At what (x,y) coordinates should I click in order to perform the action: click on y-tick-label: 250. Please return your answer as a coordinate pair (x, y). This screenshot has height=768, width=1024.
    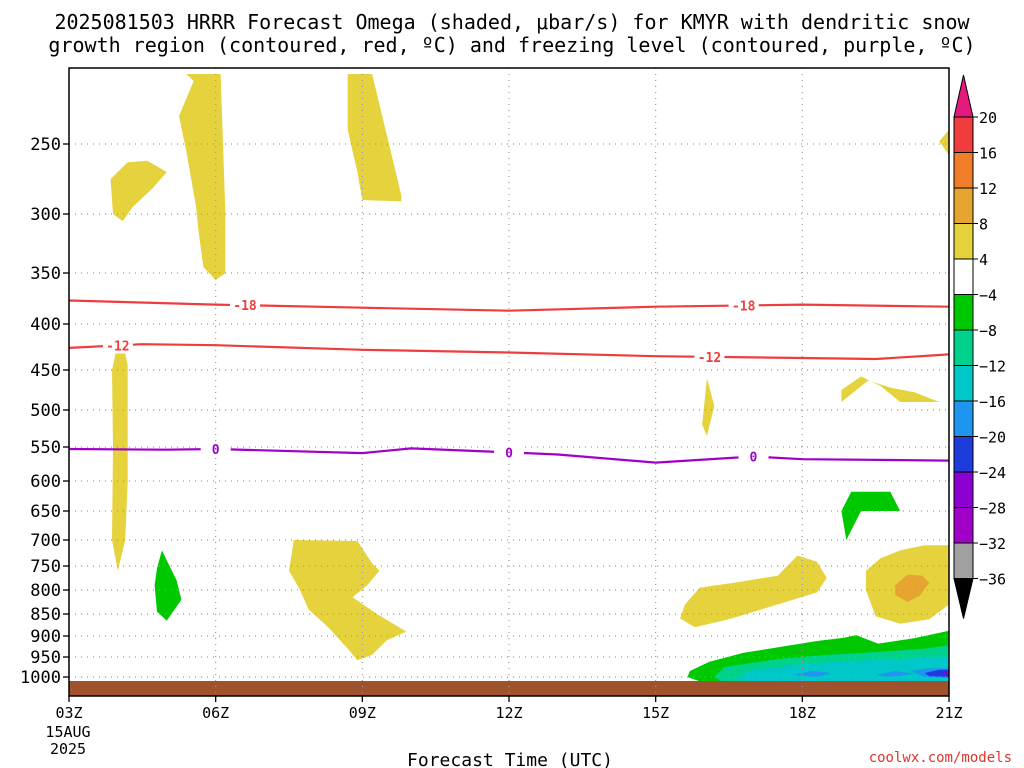
    Looking at the image, I should click on (45, 145).